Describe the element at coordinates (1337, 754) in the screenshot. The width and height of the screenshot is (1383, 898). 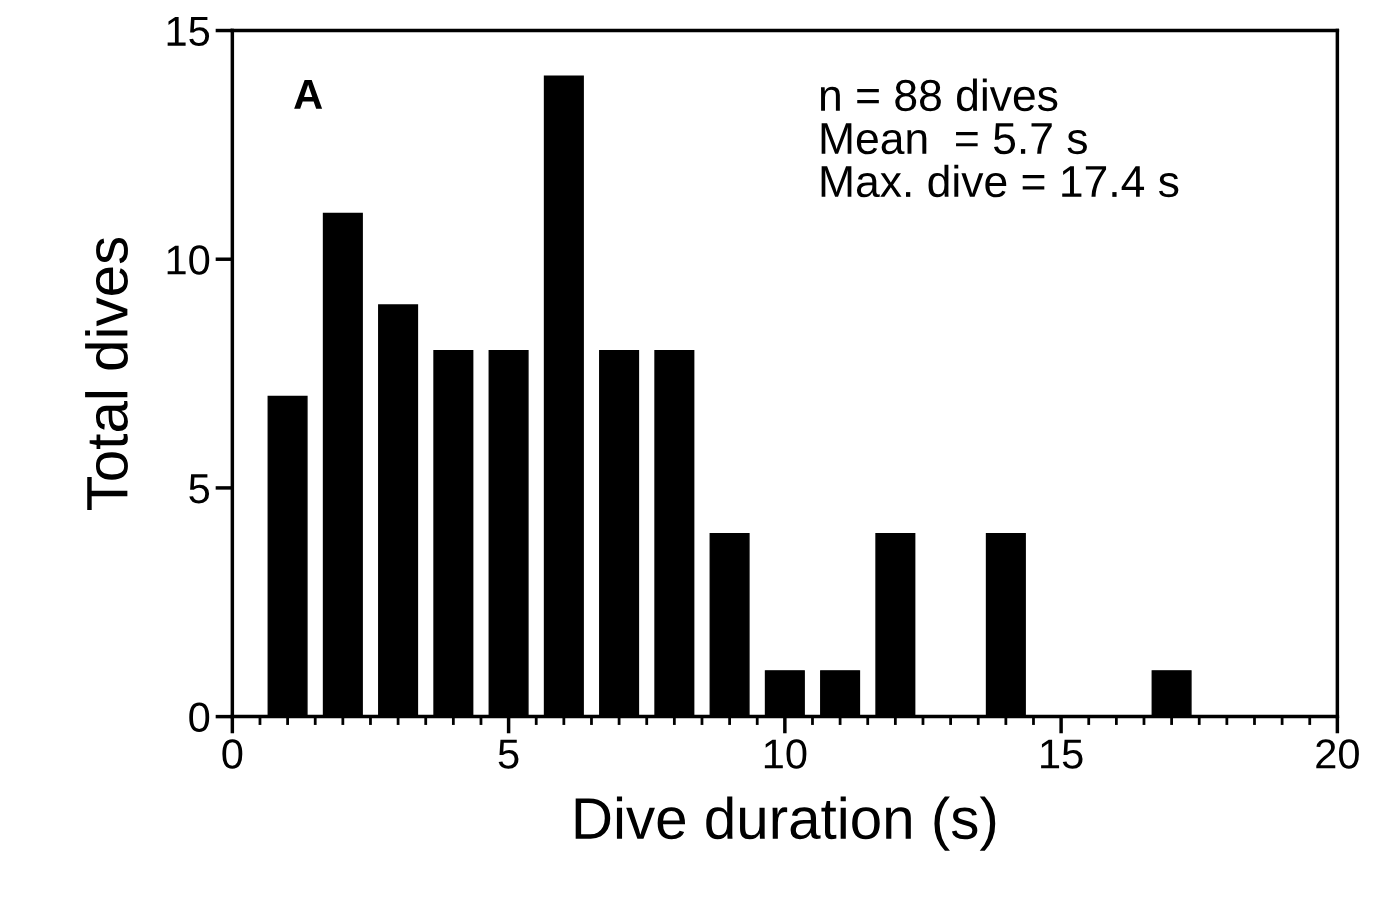
I see `x-tick-label: 20` at that location.